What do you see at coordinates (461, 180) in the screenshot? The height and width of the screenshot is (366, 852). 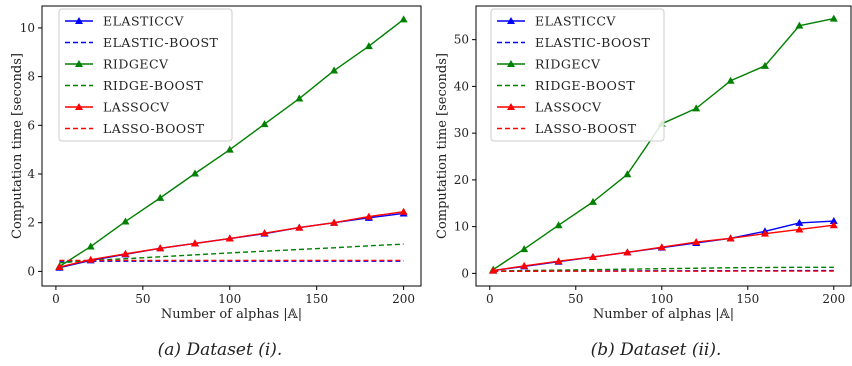 I see `y-tick-label: 20` at bounding box center [461, 180].